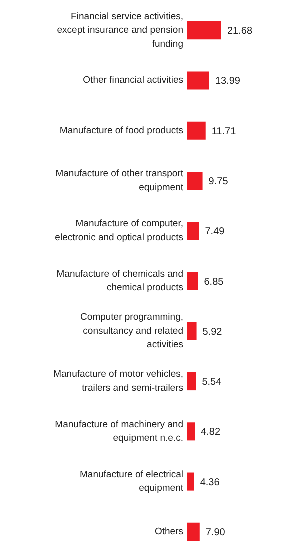  What do you see at coordinates (210, 482) in the screenshot?
I see `data-label: 4.36` at bounding box center [210, 482].